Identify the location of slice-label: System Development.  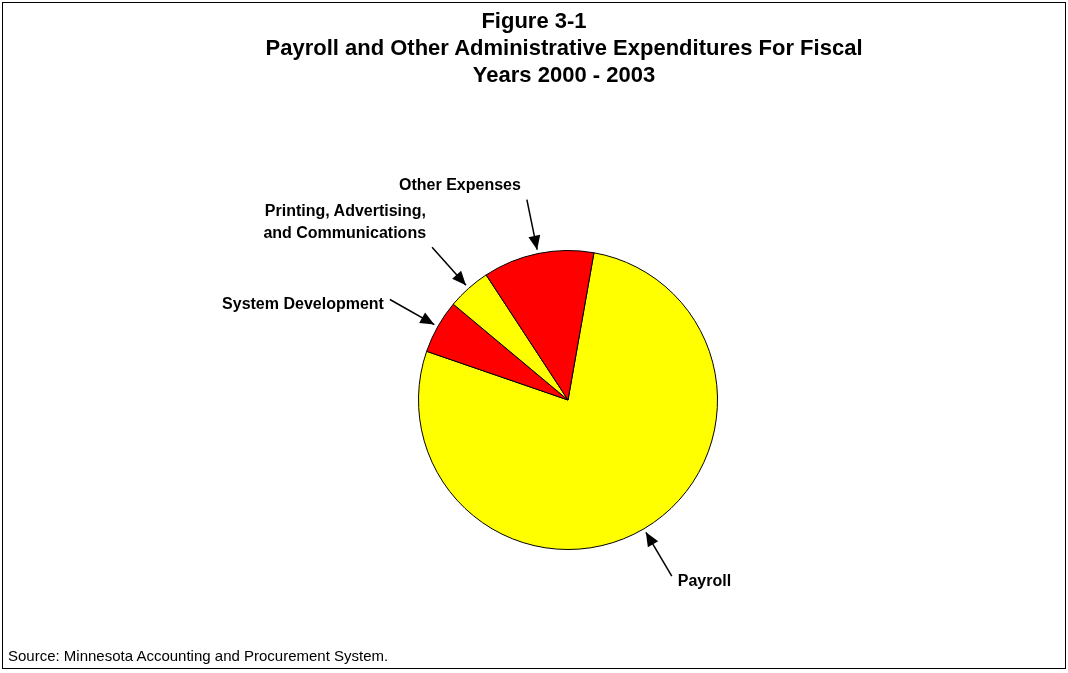
(303, 303).